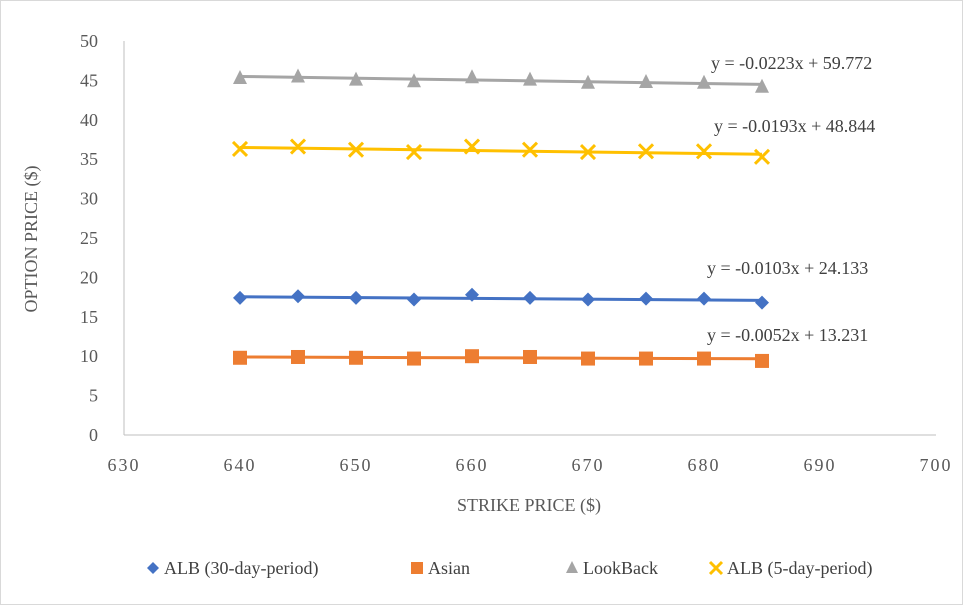  I want to click on y-tick-label: 40, so click(89, 120).